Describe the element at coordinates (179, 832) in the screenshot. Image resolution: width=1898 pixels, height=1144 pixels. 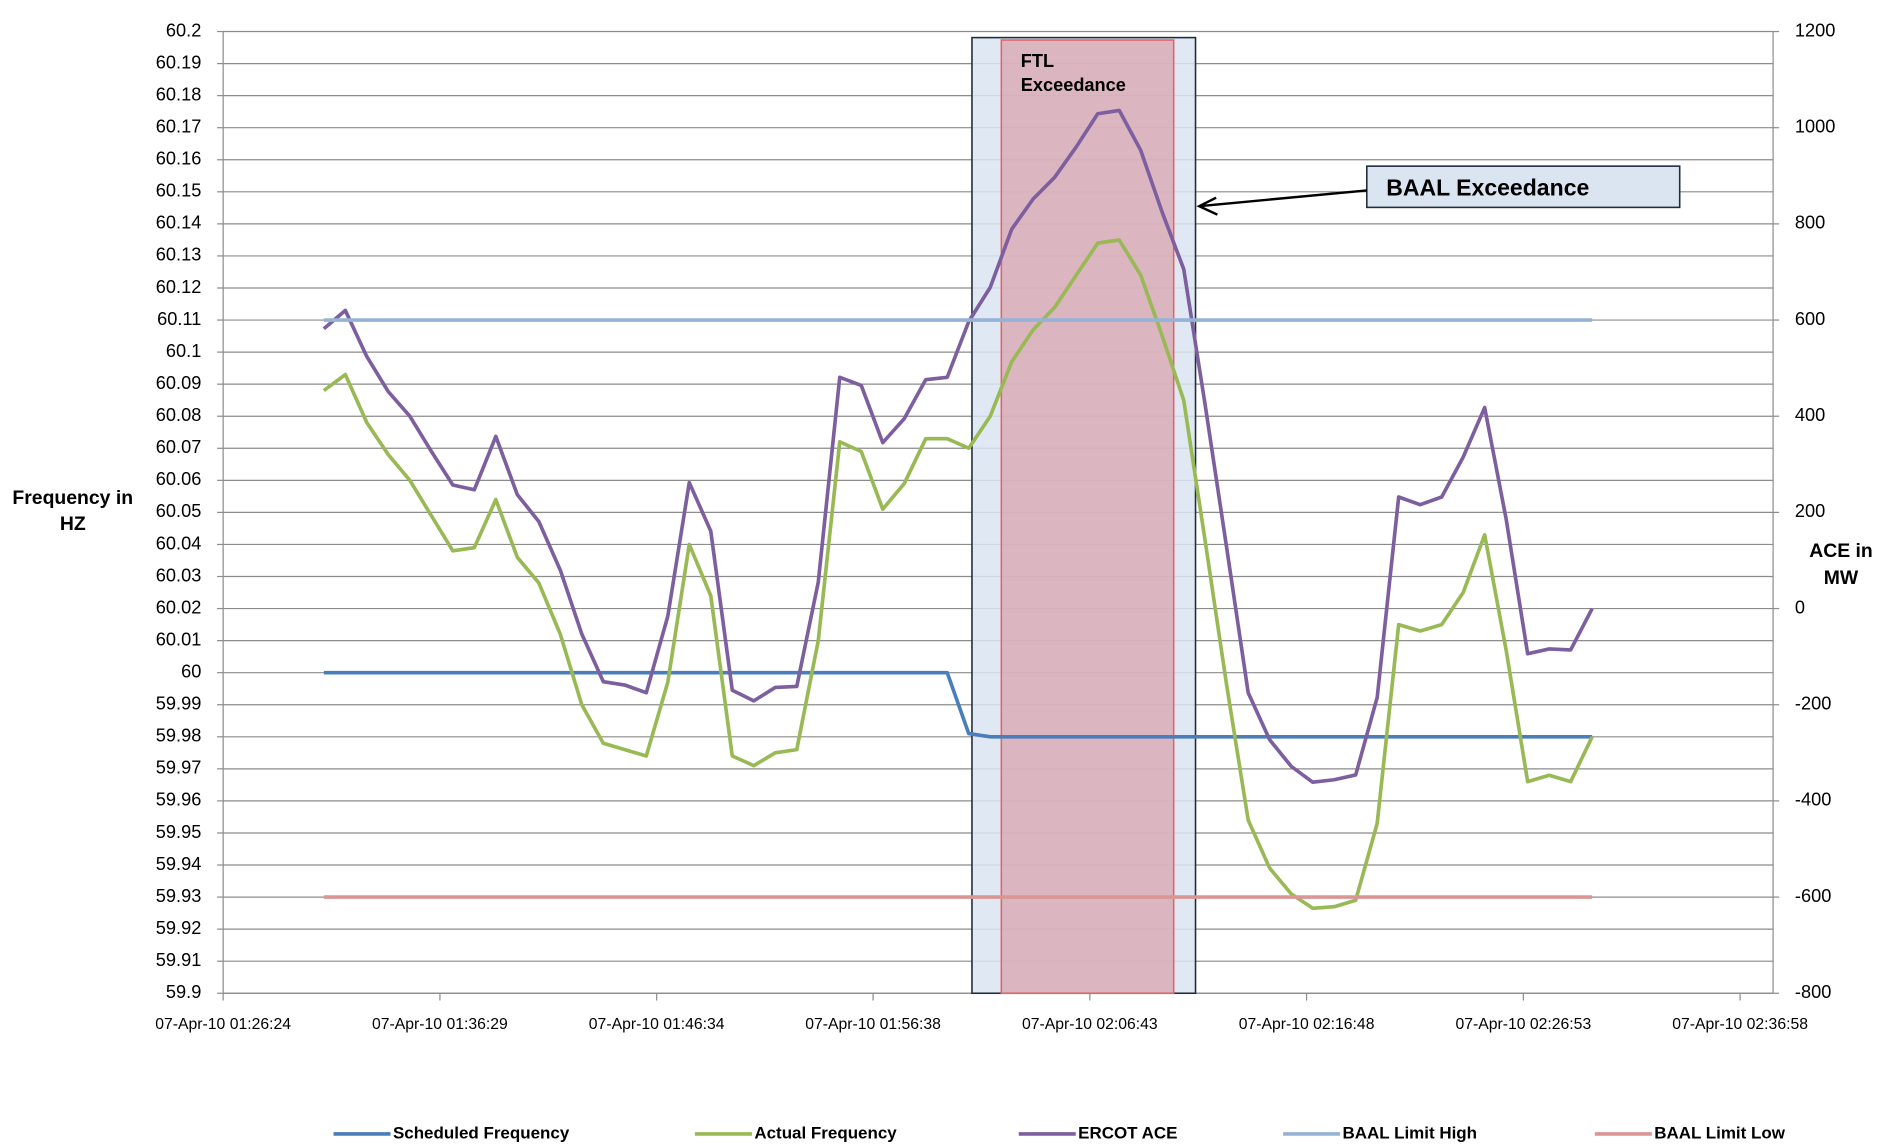
I see `y-tick-label: 59.95` at that location.